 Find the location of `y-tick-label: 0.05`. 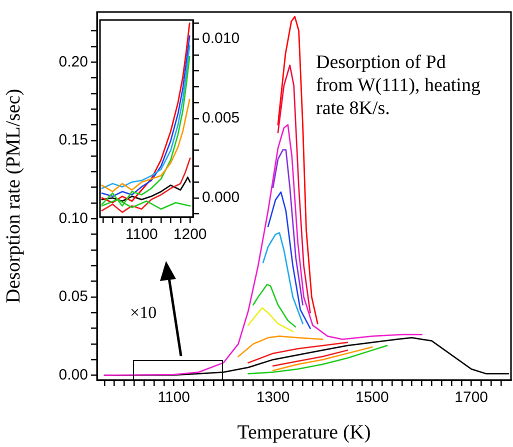

y-tick-label: 0.05 is located at coordinates (73, 297).